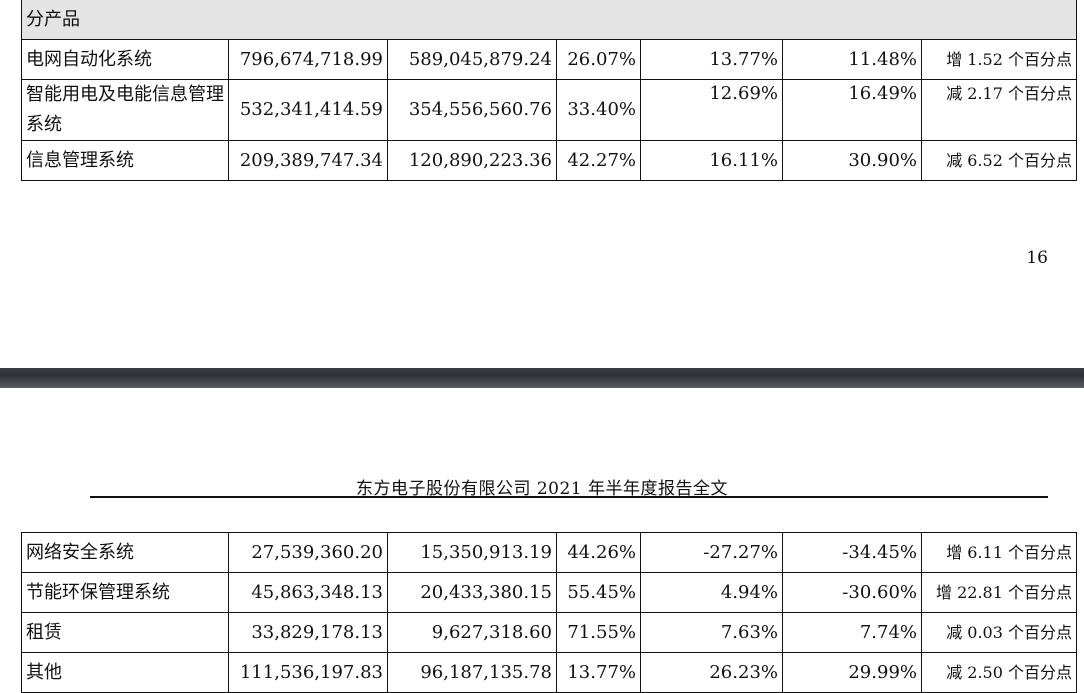  Describe the element at coordinates (711, 672) in the screenshot. I see `revenue-change-cell: 26.23%` at that location.